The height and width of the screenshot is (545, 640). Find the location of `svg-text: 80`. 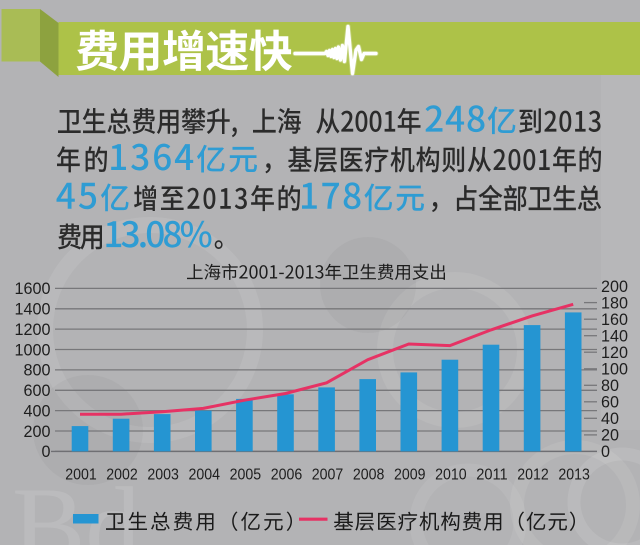

svg-text: 80 is located at coordinates (610, 386).